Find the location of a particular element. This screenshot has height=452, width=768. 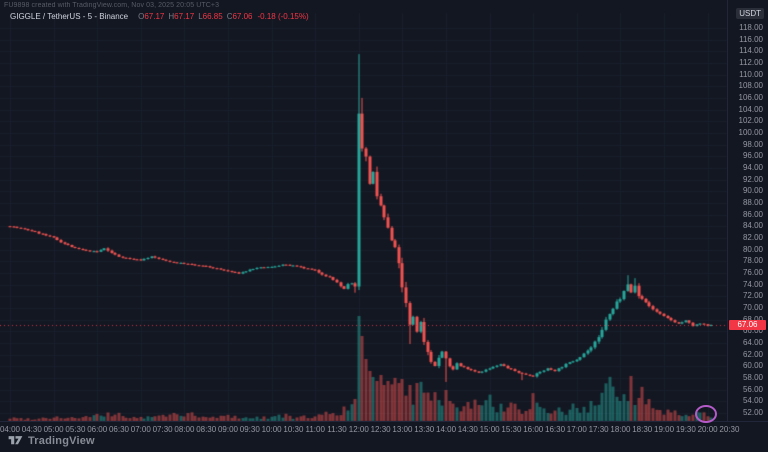

price-tick-label: 106.00 is located at coordinates (750, 97).